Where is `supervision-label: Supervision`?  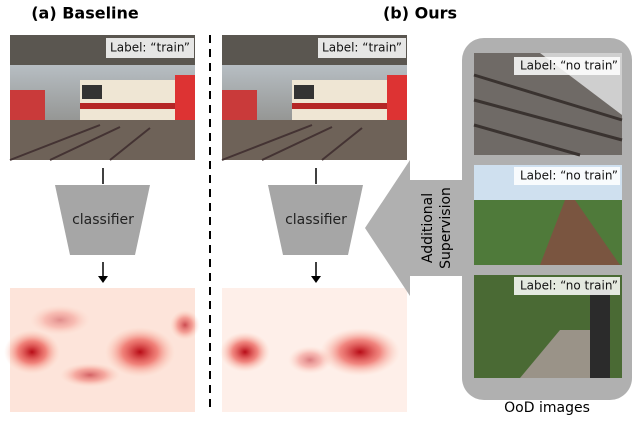 supervision-label: Supervision is located at coordinates (446, 228).